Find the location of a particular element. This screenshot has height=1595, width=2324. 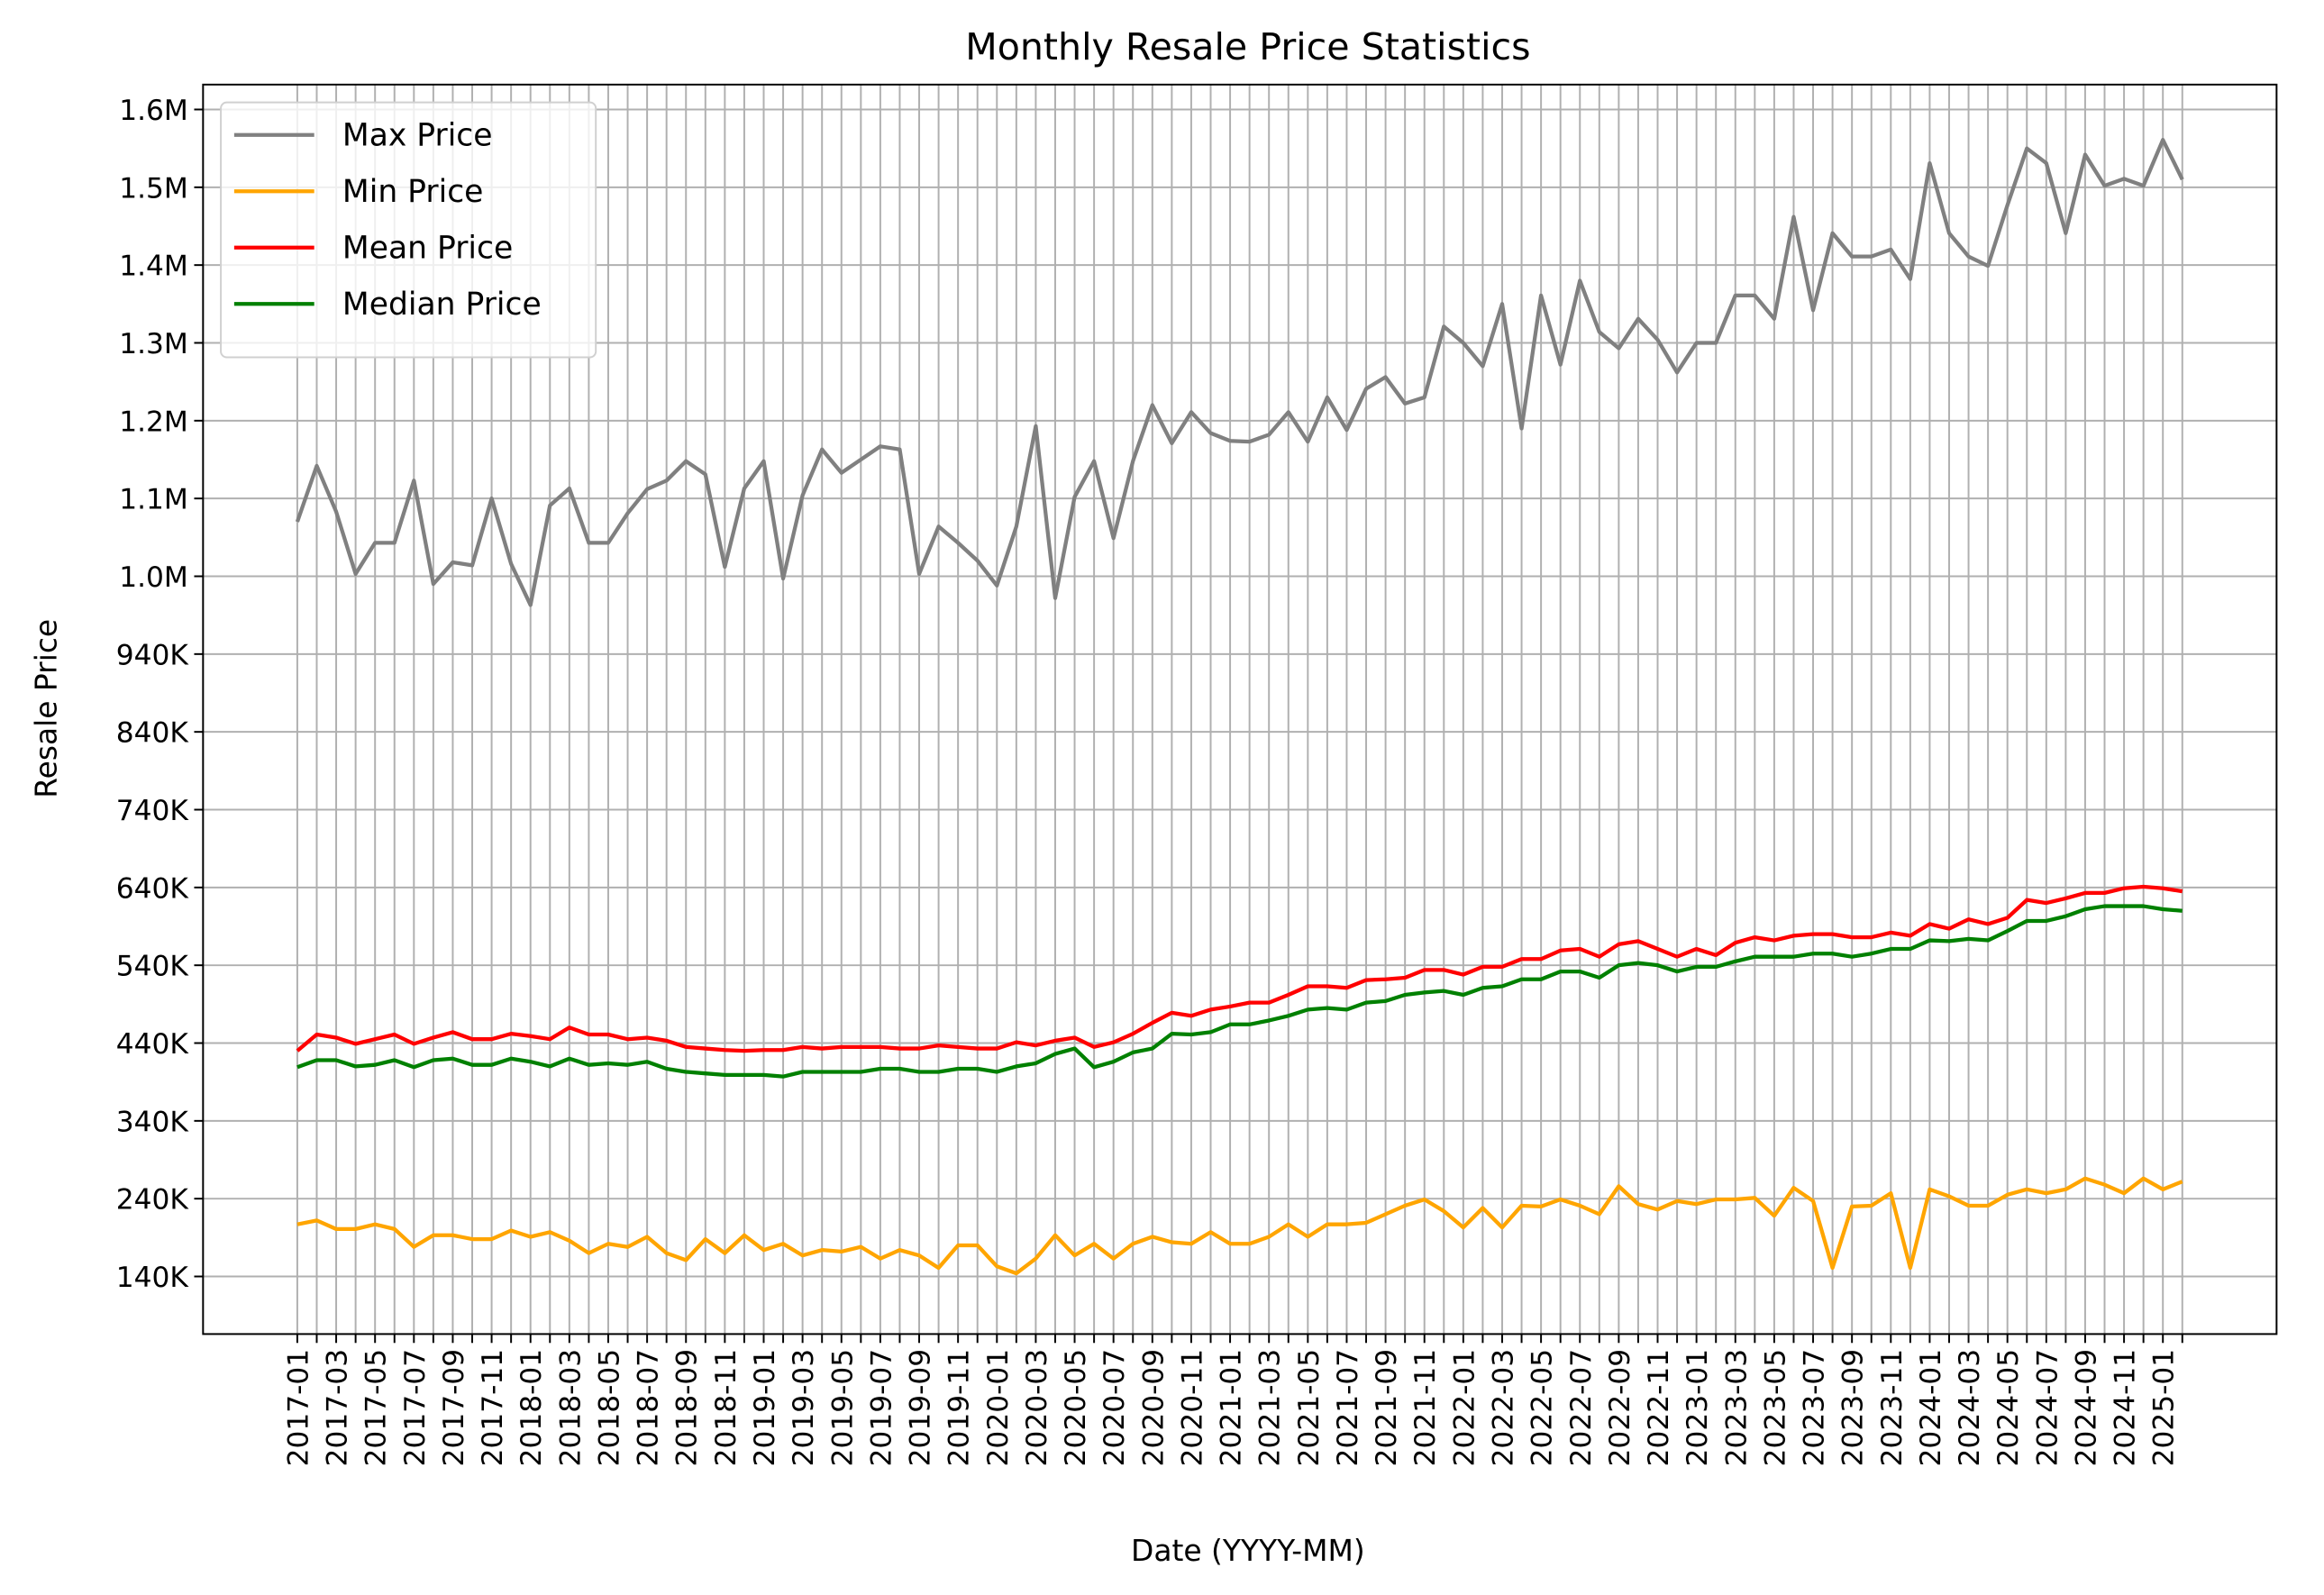

x-tick-label: 2020-01 is located at coordinates (998, 1408).